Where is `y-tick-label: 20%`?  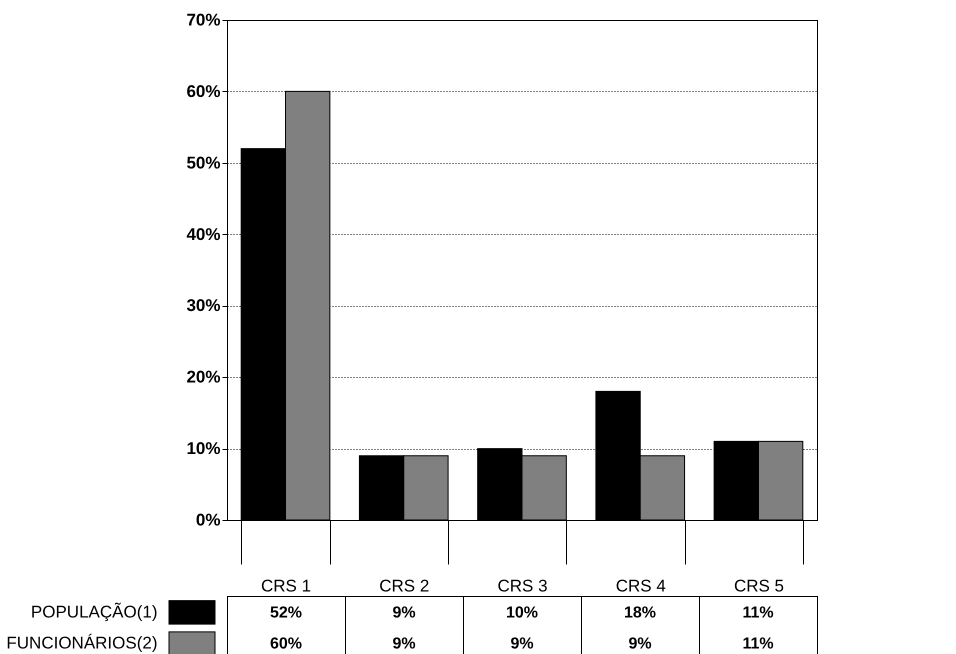 y-tick-label: 20% is located at coordinates (203, 377).